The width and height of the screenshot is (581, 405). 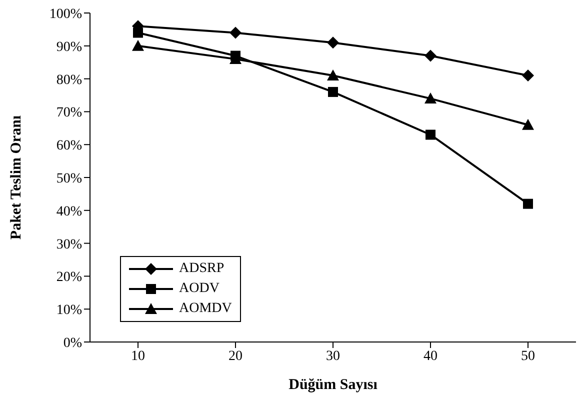 I want to click on x-axis-title: Düğüm Sayısı, so click(x=333, y=385).